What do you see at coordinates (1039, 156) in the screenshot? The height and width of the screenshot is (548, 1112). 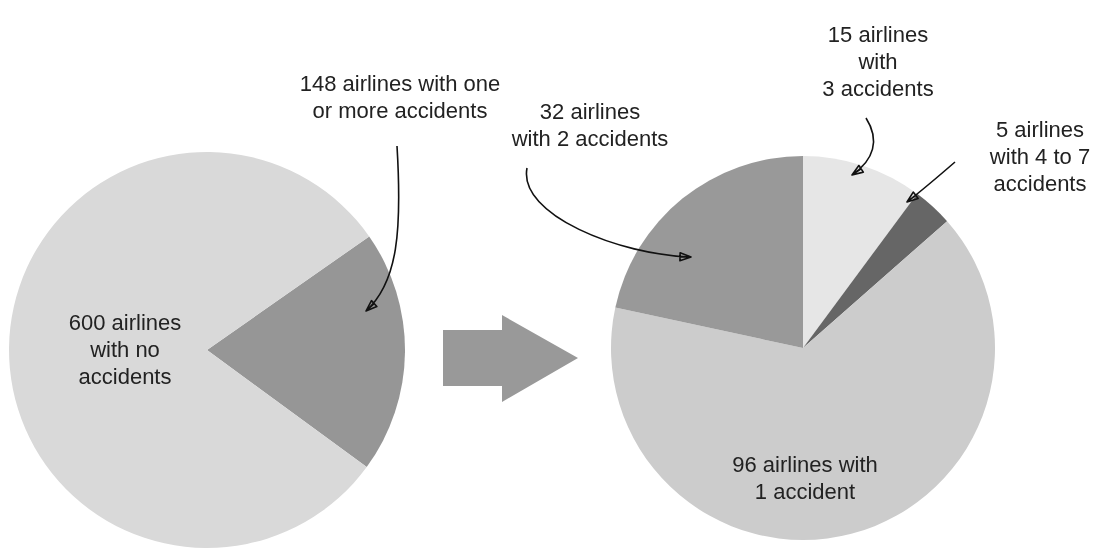 I see `slice-label: 5 airlines with 4 to 7 accidents` at bounding box center [1039, 156].